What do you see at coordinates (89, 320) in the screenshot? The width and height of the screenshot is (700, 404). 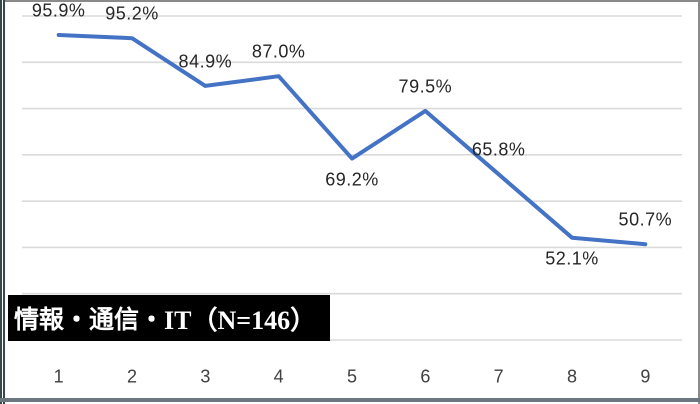 I see `series-category-label-jp: 情報・通信・` at bounding box center [89, 320].